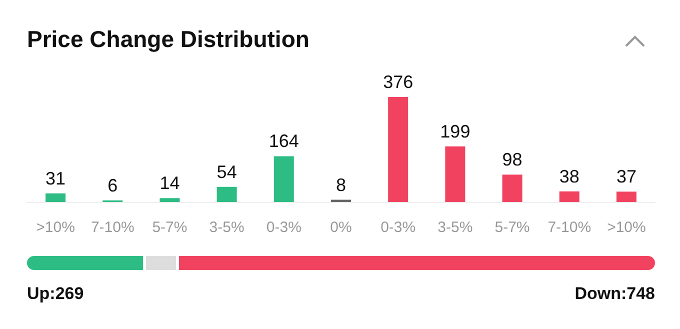 The height and width of the screenshot is (329, 680). Describe the element at coordinates (283, 141) in the screenshot. I see `data-label: 164` at that location.